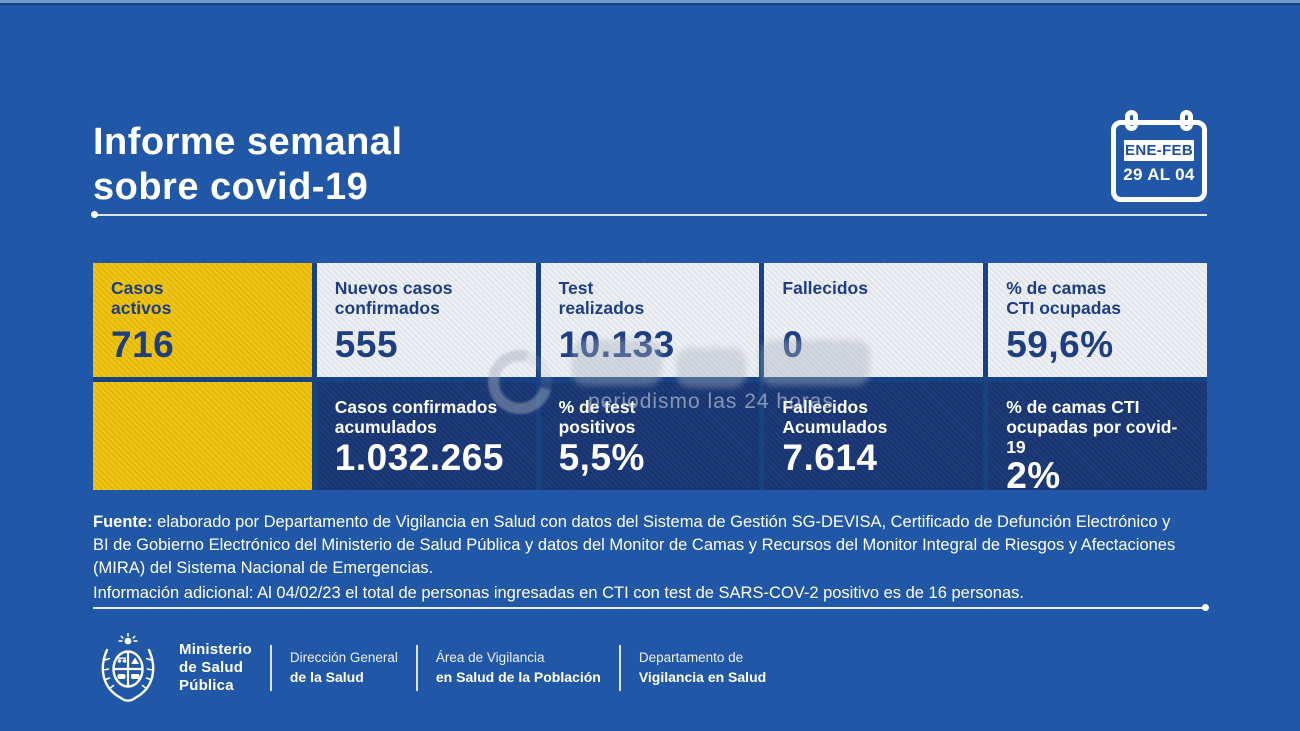 The width and height of the screenshot is (1300, 731). I want to click on stat-label: % de test positivos, so click(597, 417).